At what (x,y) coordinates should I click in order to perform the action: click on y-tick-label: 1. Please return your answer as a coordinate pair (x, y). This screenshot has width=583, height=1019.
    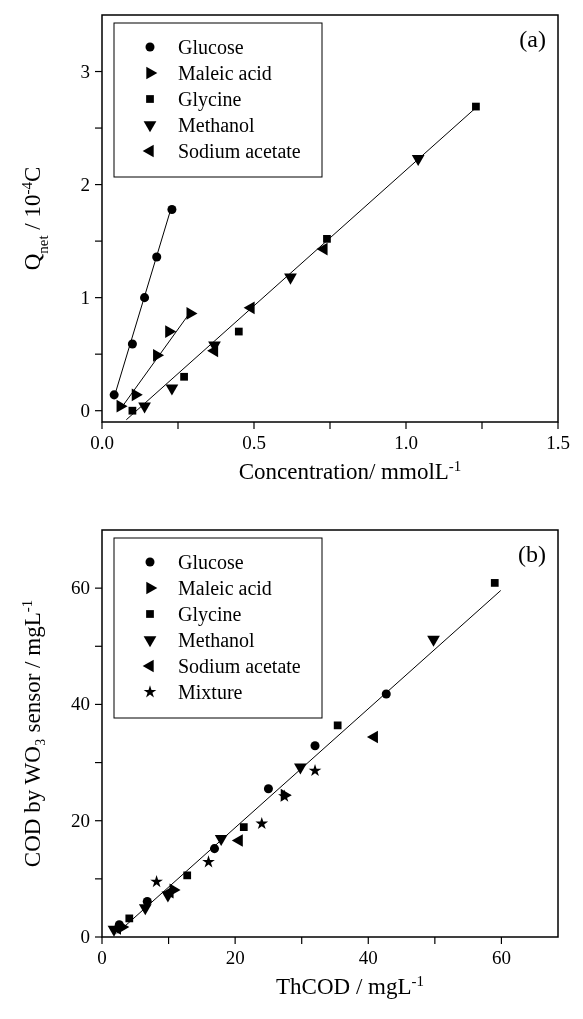
    Looking at the image, I should click on (85, 297).